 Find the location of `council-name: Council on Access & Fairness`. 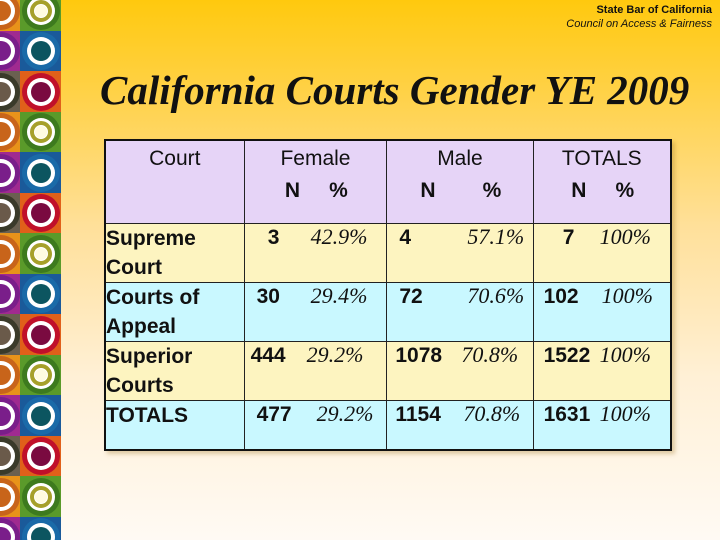

council-name: Council on Access & Fairness is located at coordinates (639, 24).